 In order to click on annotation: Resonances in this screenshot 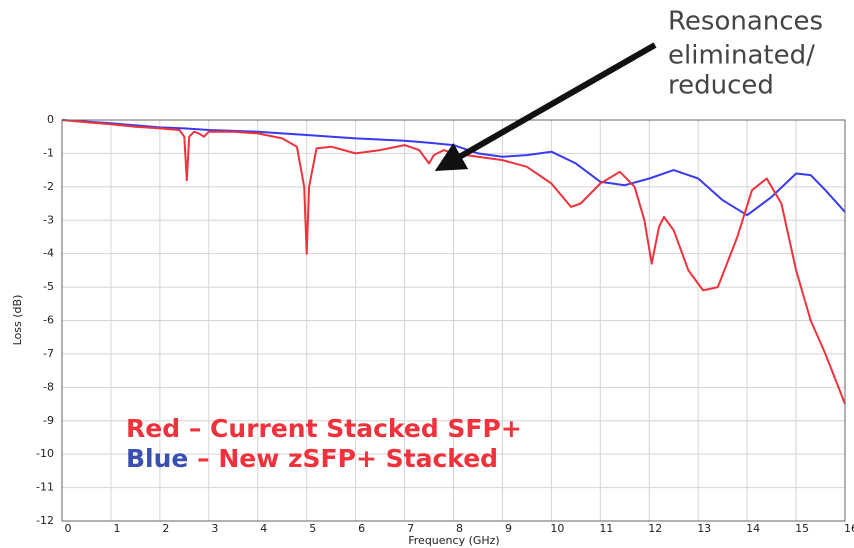, I will do `click(745, 22)`.